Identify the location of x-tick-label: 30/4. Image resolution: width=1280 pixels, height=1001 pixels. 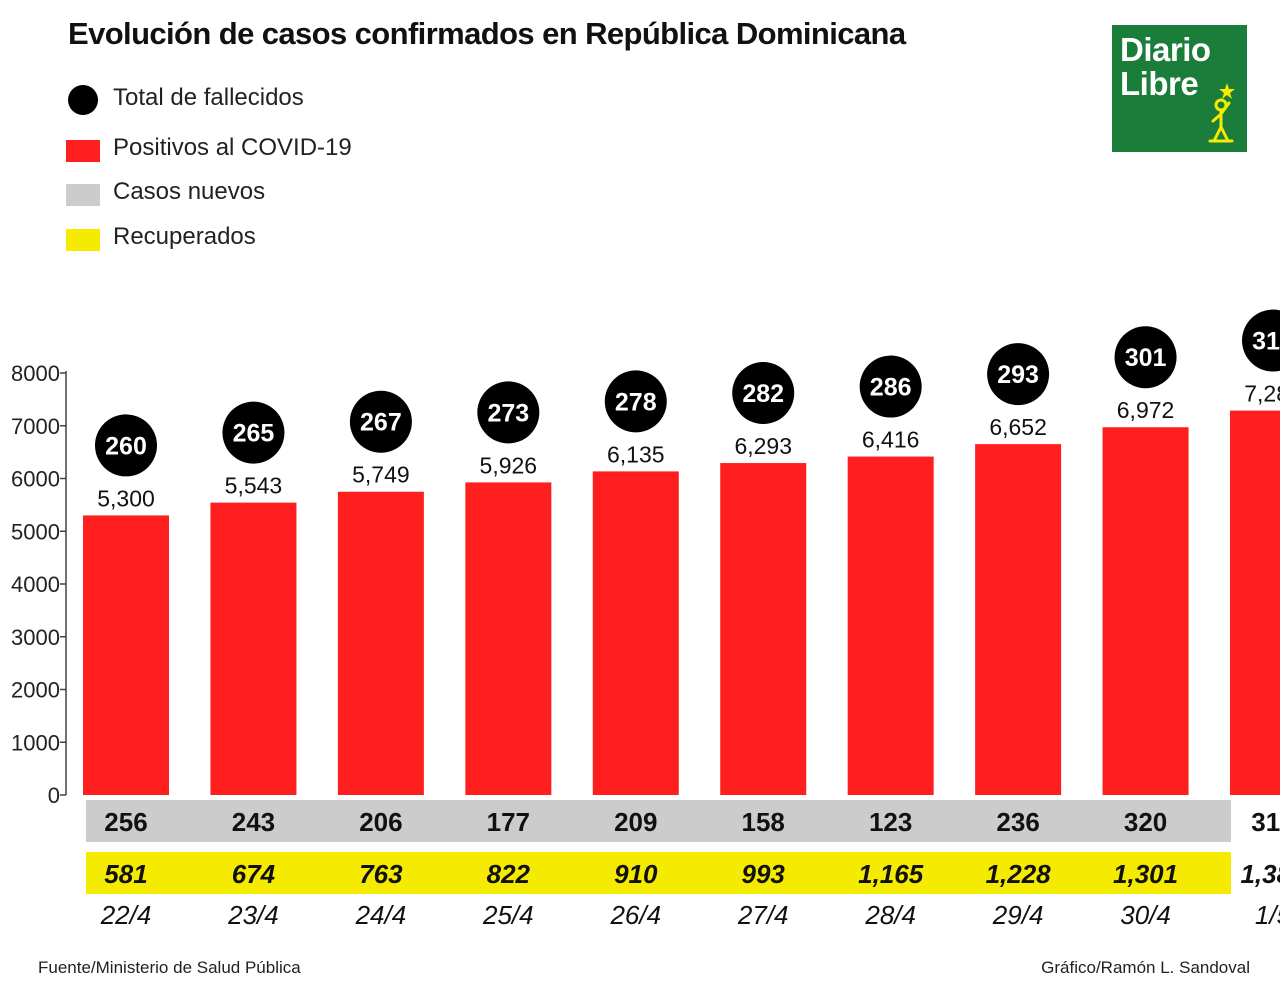
(1145, 915).